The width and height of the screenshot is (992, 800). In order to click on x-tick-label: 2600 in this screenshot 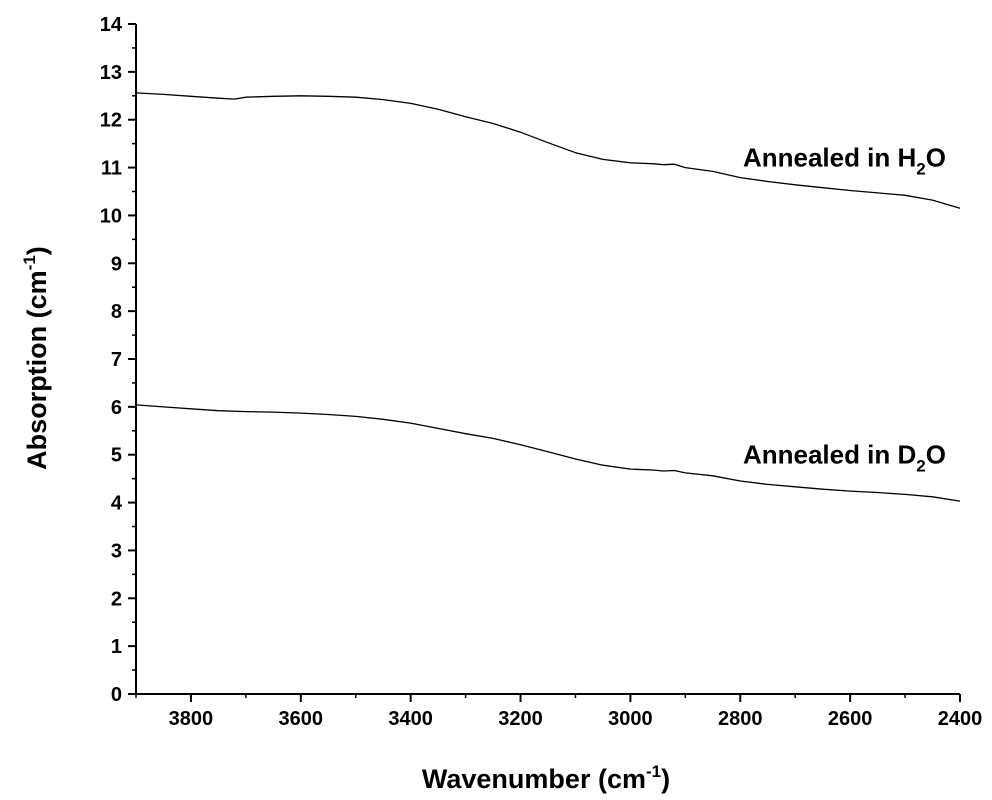, I will do `click(850, 719)`.